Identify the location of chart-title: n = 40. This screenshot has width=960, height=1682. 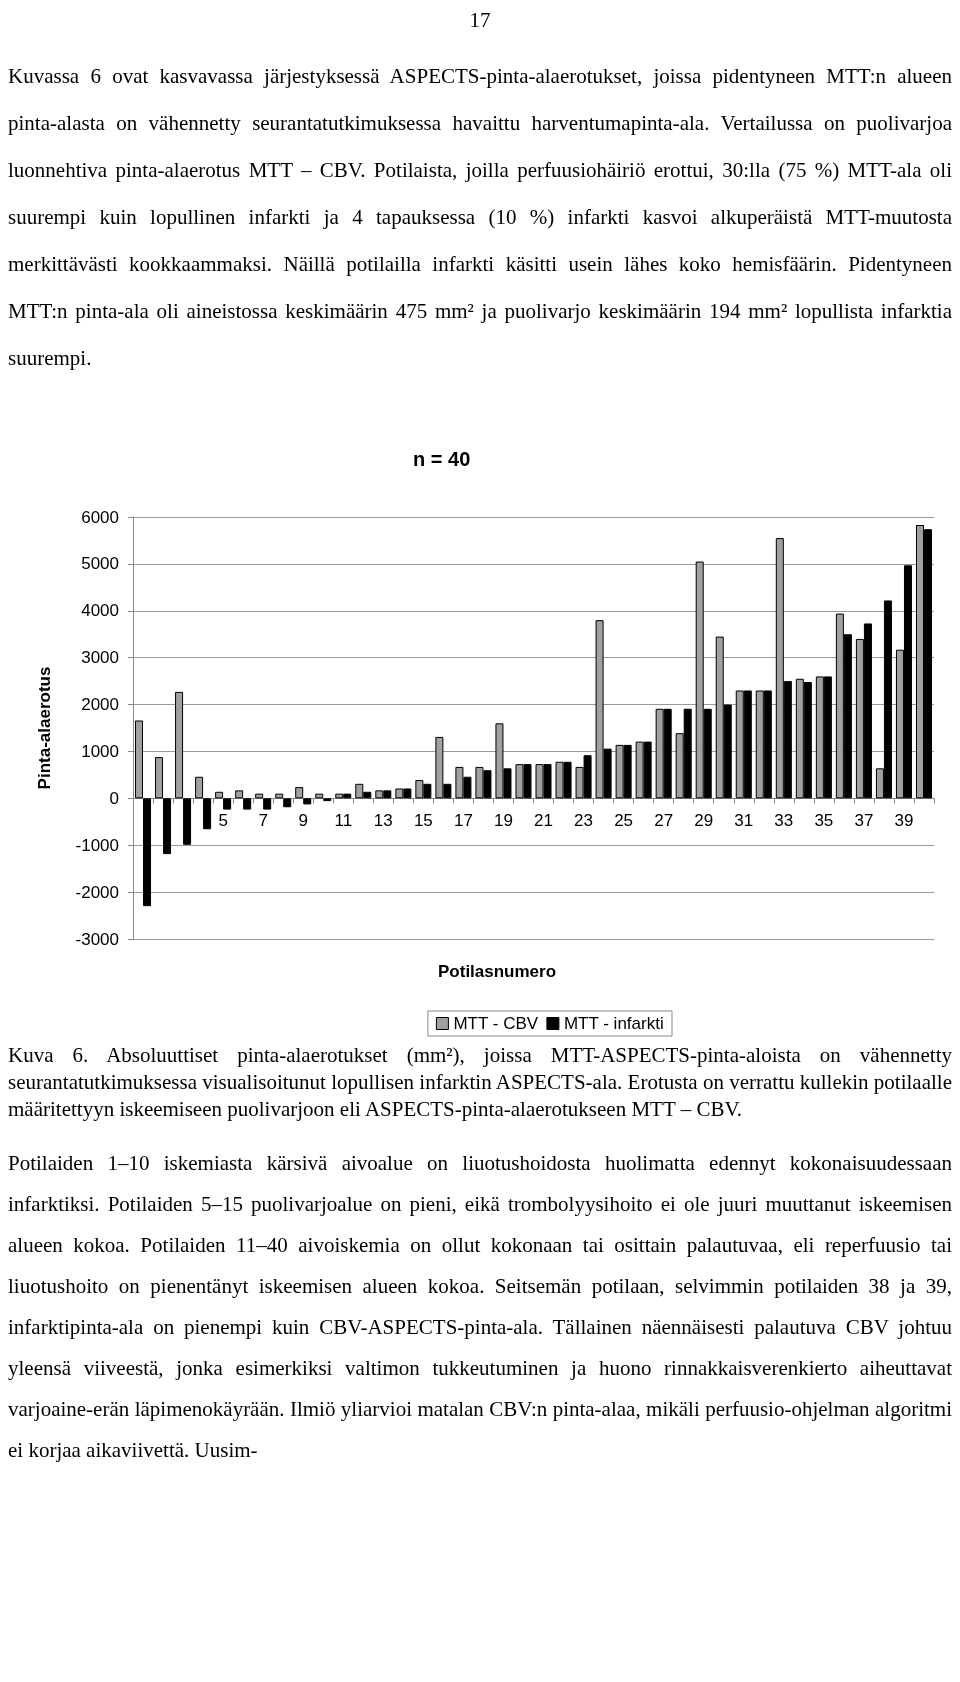
(442, 459).